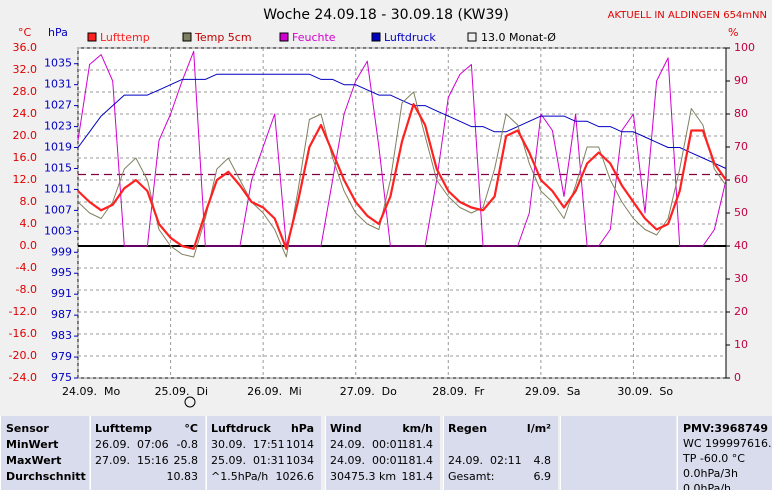 This screenshot has height=490, width=772. Describe the element at coordinates (714, 458) in the screenshot. I see `table-cell: TP -60.0 °C` at that location.